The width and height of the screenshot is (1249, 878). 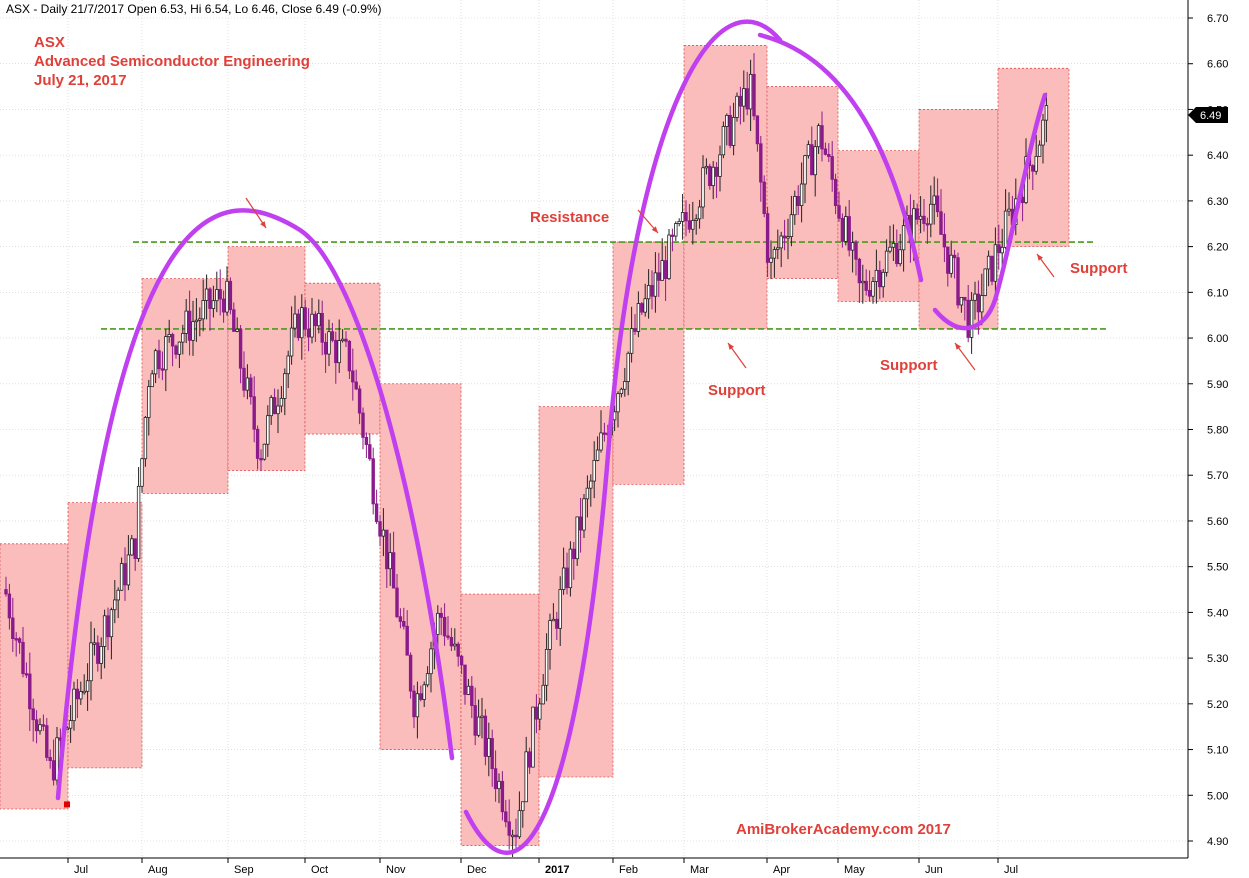 I want to click on price-tick-label: 6.60, so click(x=1217, y=65).